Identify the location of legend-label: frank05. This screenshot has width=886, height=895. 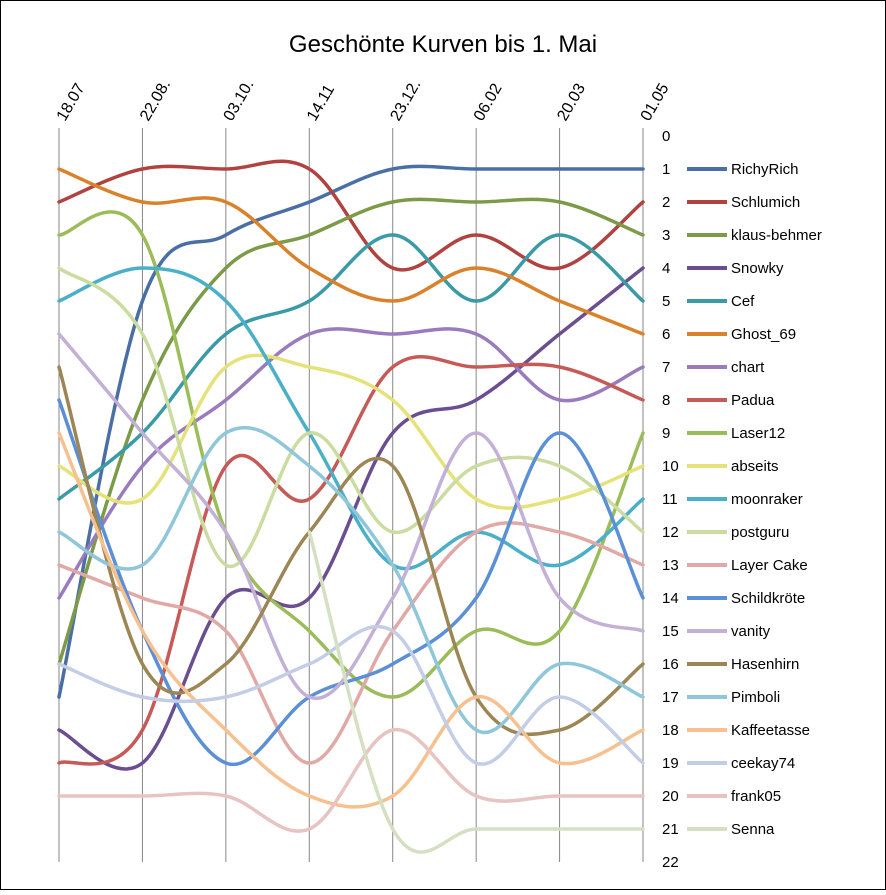
(756, 796).